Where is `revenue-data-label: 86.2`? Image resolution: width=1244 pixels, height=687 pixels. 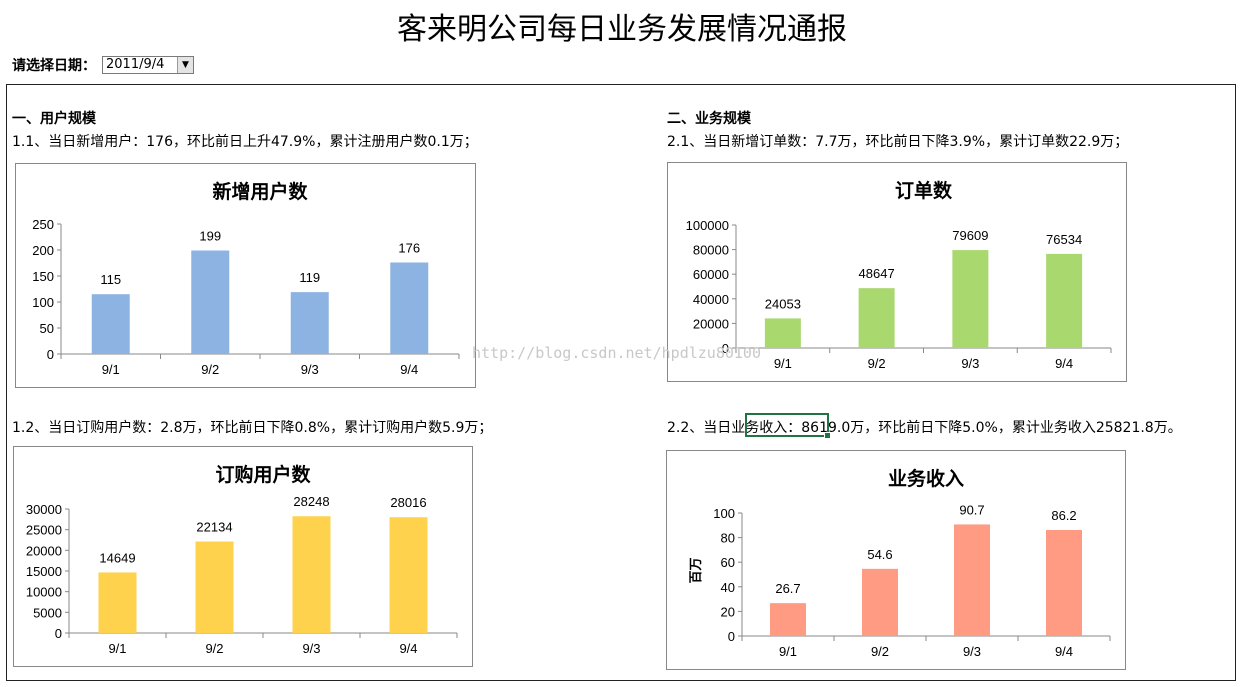
revenue-data-label: 86.2 is located at coordinates (1063, 515).